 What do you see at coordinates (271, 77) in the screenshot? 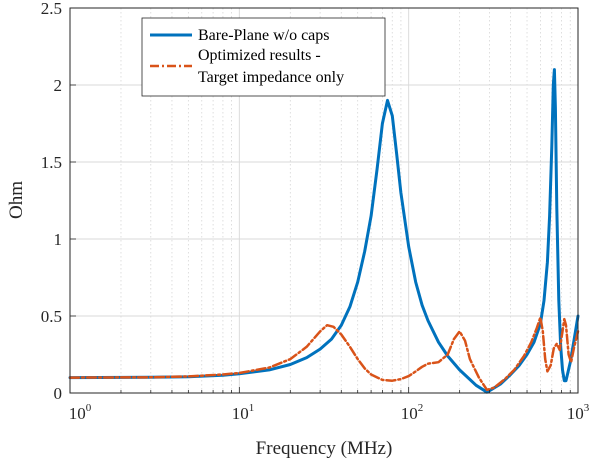
I see `legend-label-optimized-line2: Target impedance only` at bounding box center [271, 77].